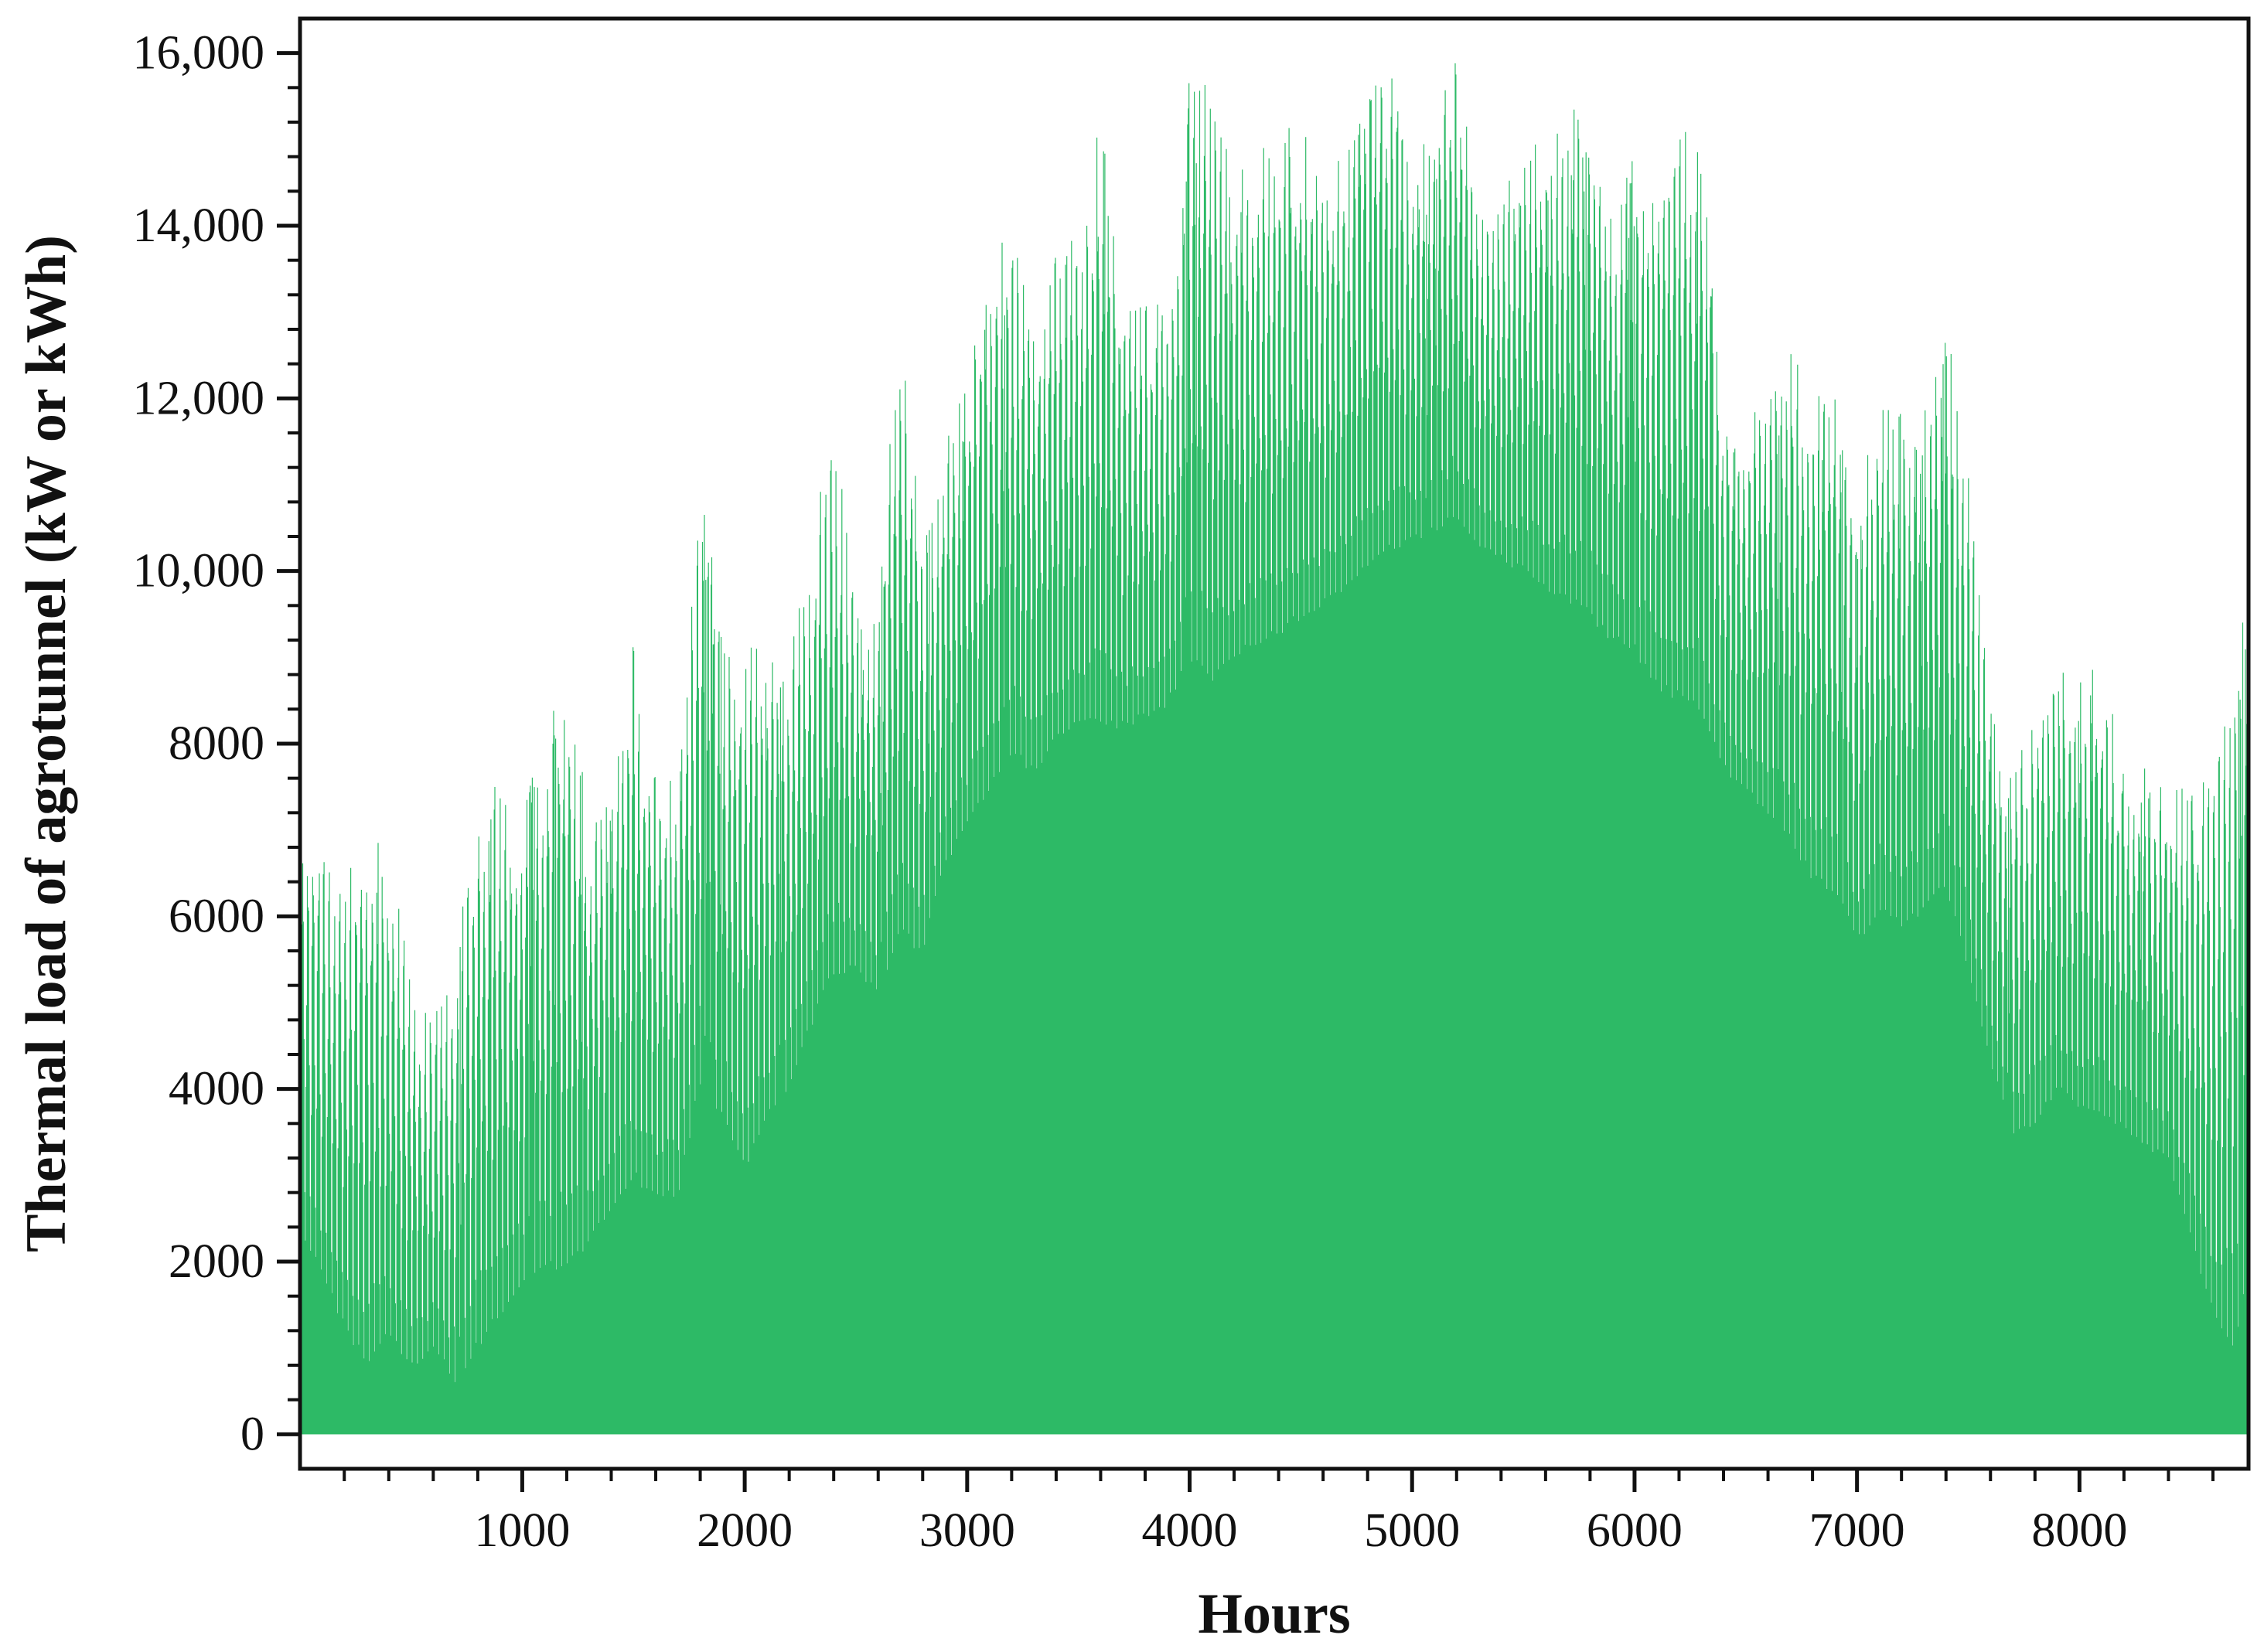  Describe the element at coordinates (216, 1090) in the screenshot. I see `y-tick-label: 4000` at that location.